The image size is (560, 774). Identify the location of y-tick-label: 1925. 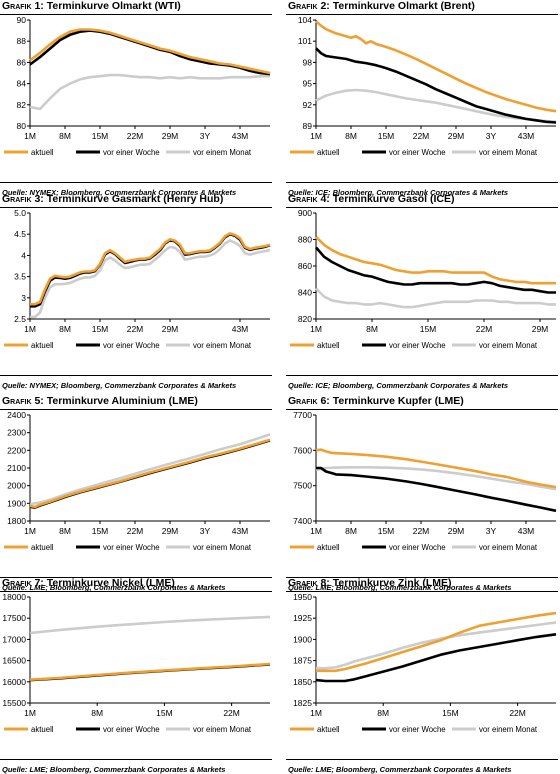
(302, 618).